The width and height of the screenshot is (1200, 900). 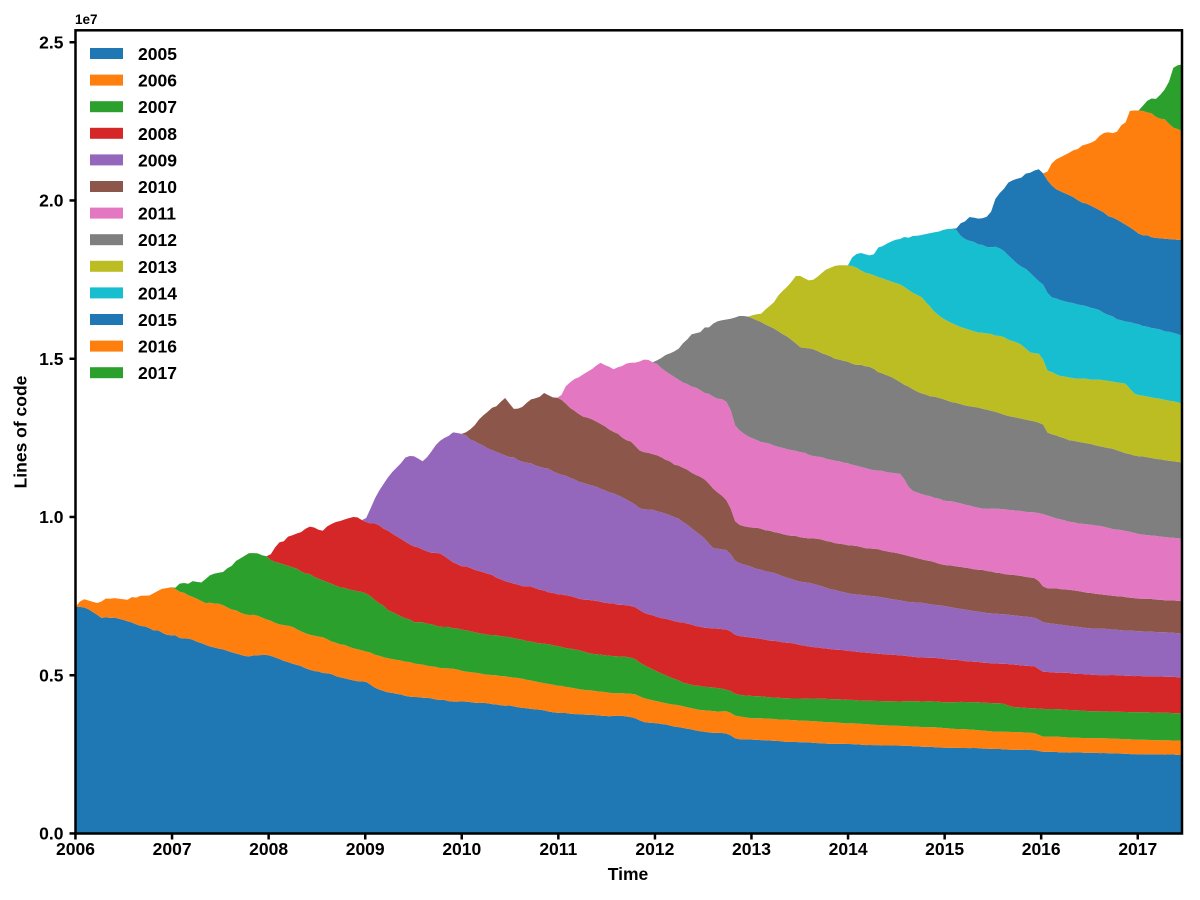 What do you see at coordinates (51, 201) in the screenshot?
I see `svg-text: 2.0` at bounding box center [51, 201].